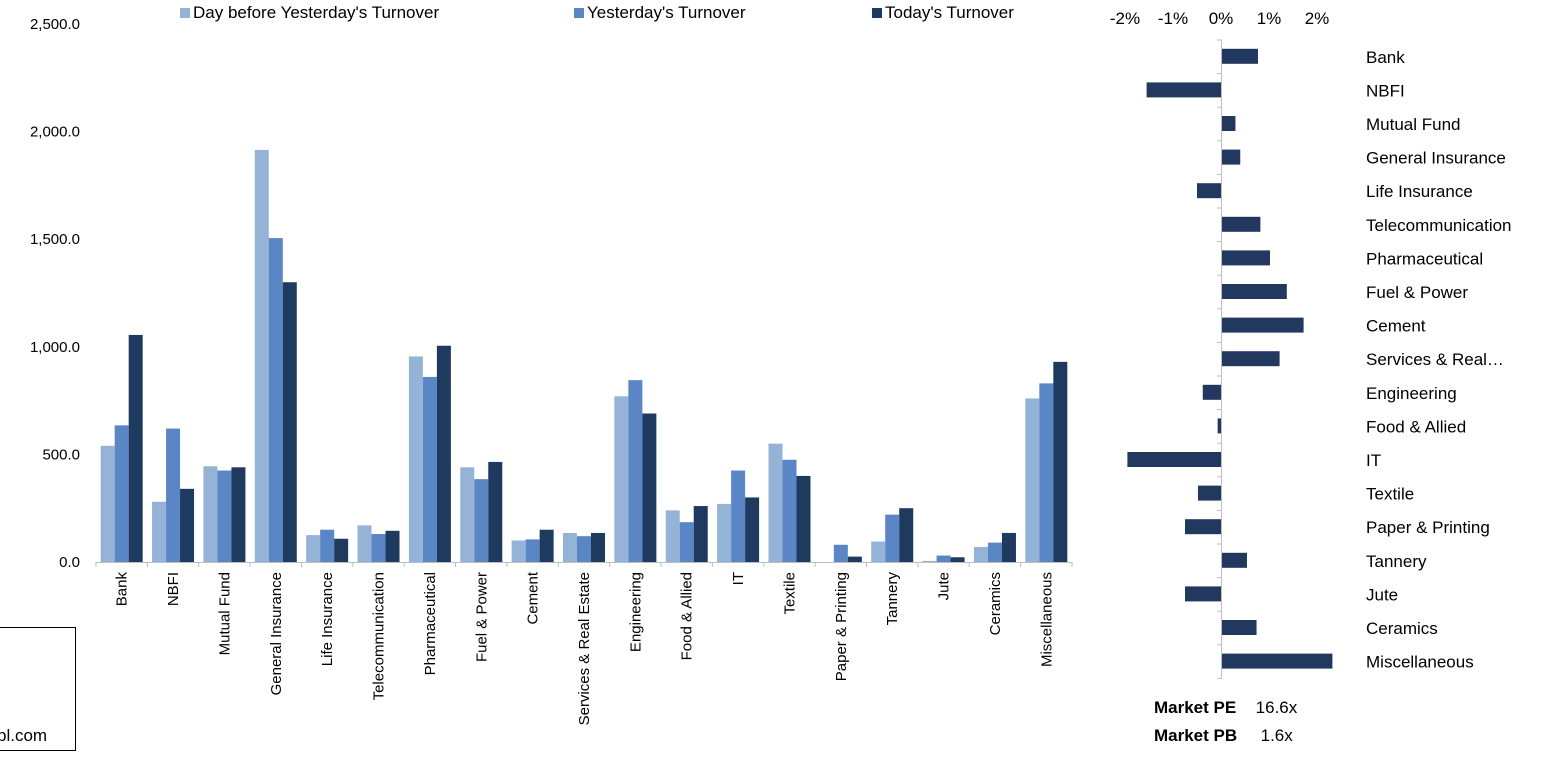  I want to click on x-tick-label: Jute, so click(944, 586).